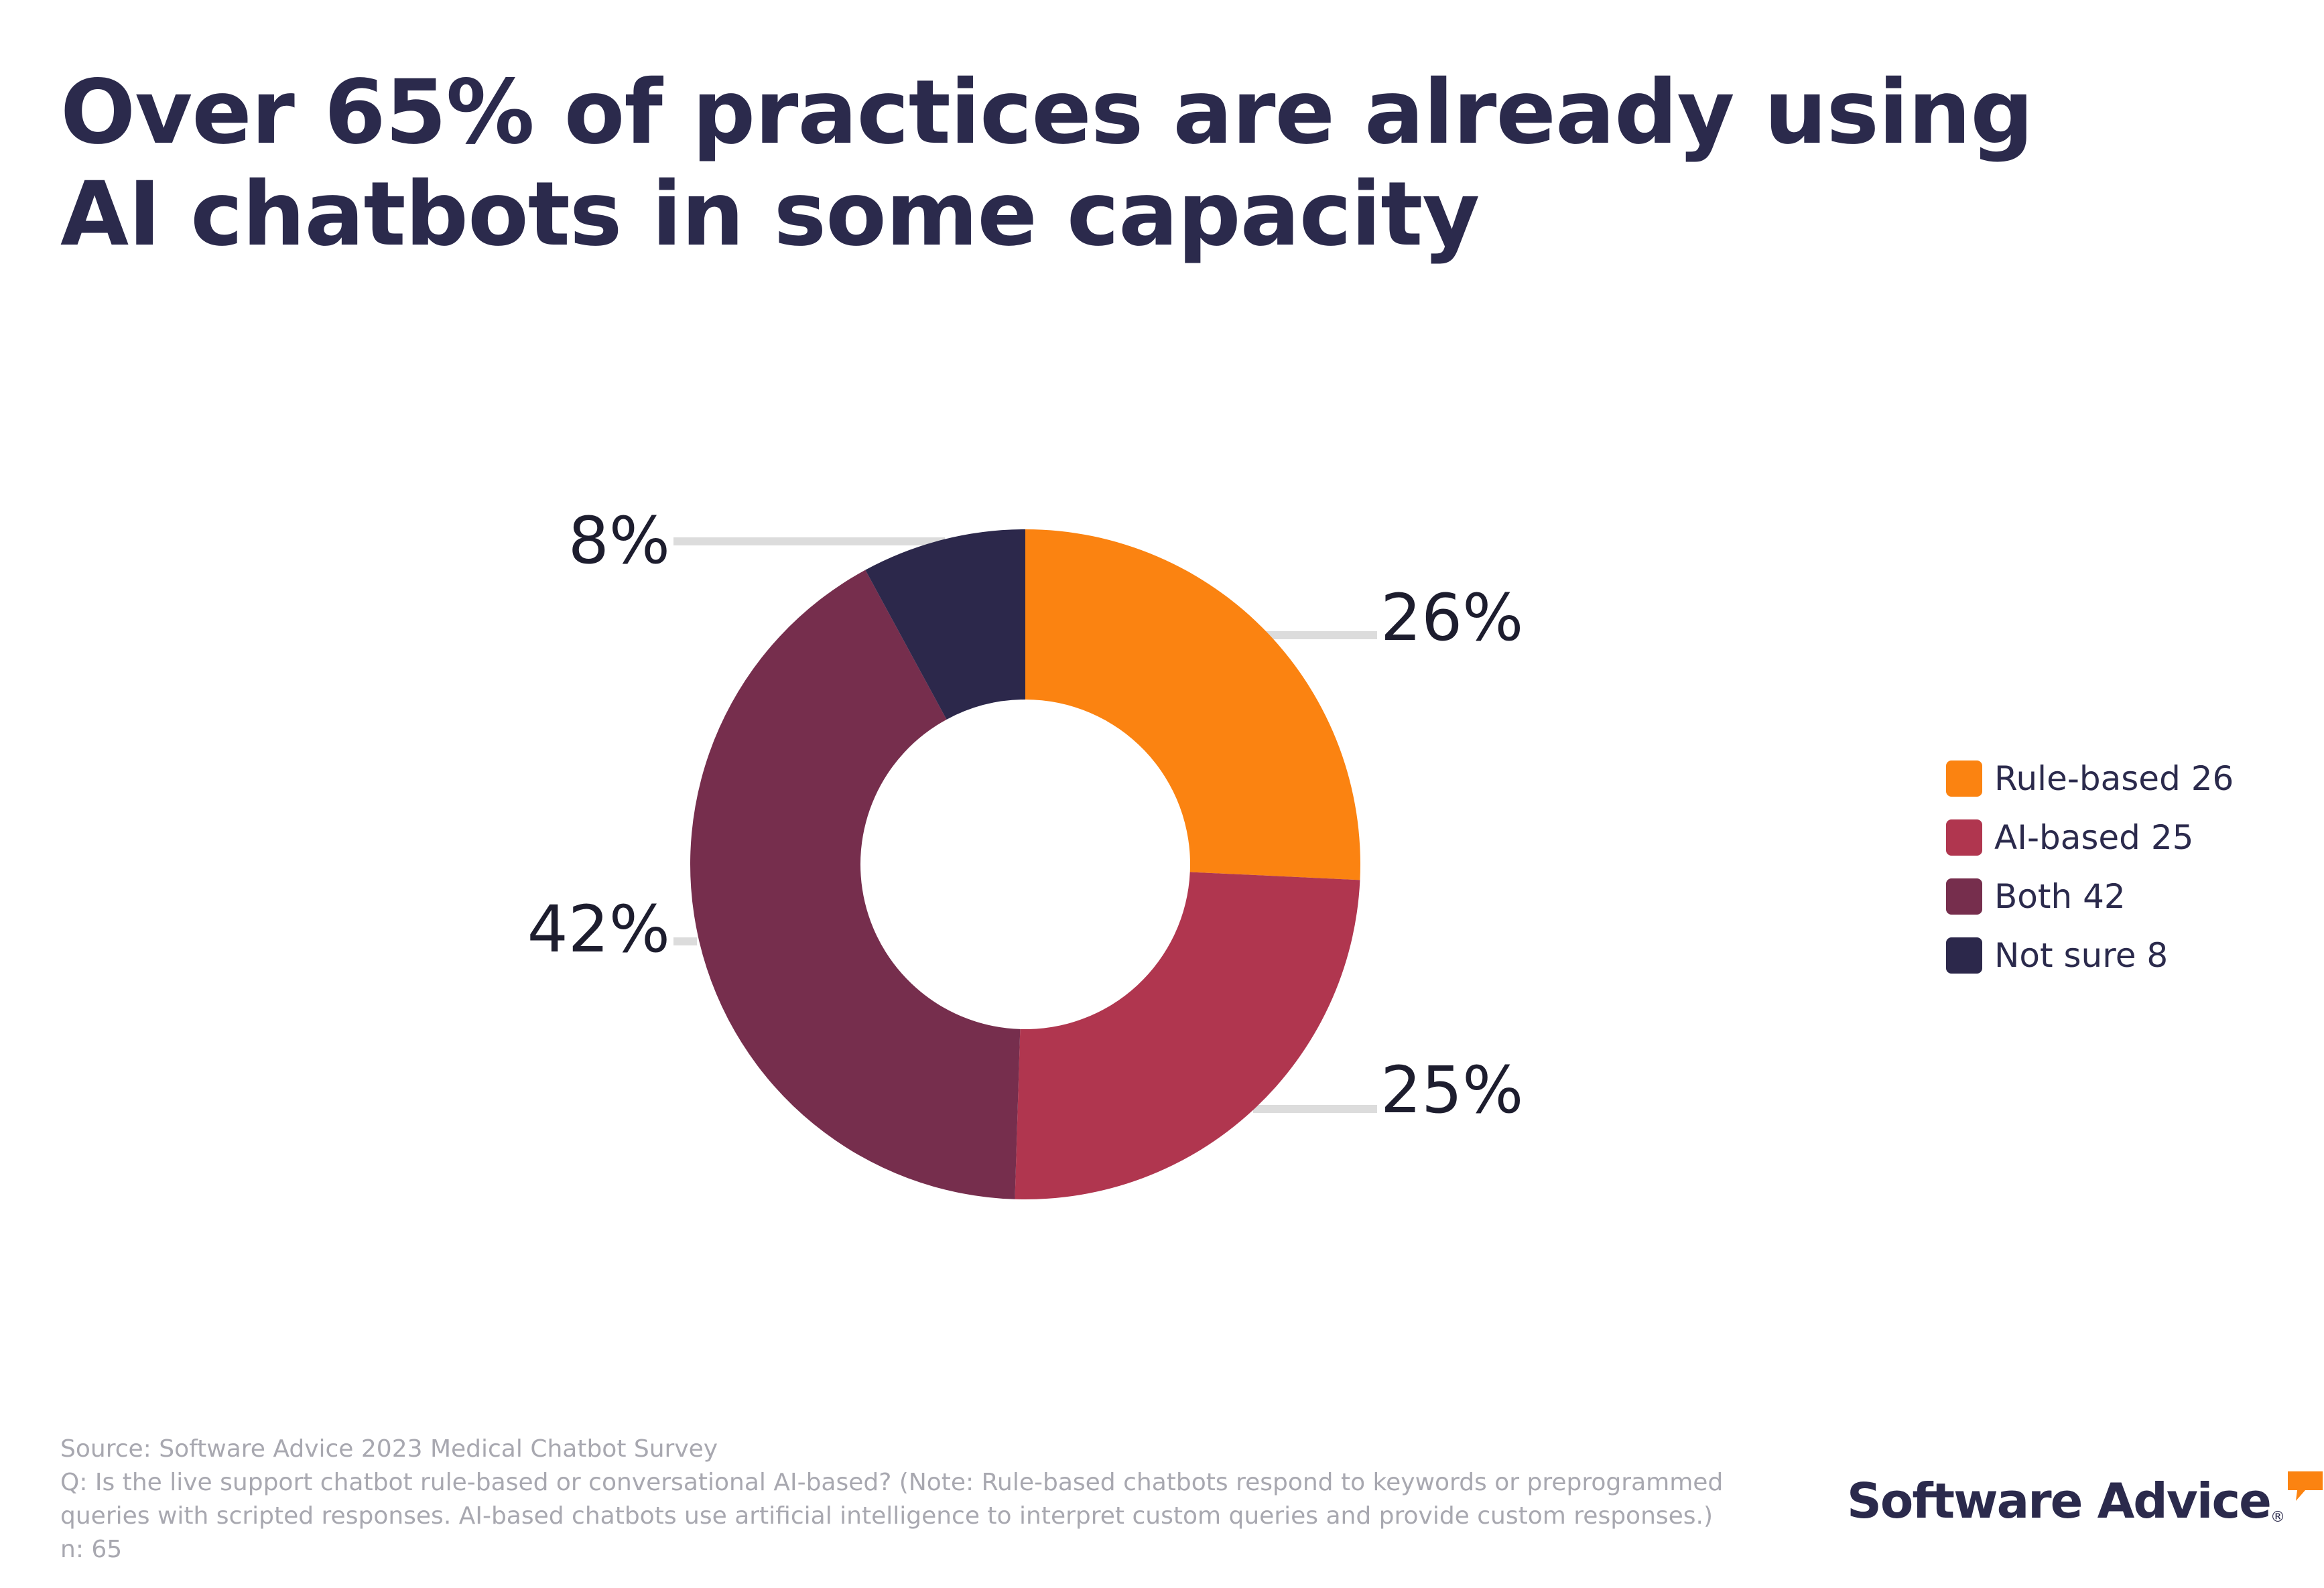 The height and width of the screenshot is (1588, 2324). What do you see at coordinates (2114, 779) in the screenshot?
I see `legend-label: Rule-based 26` at bounding box center [2114, 779].